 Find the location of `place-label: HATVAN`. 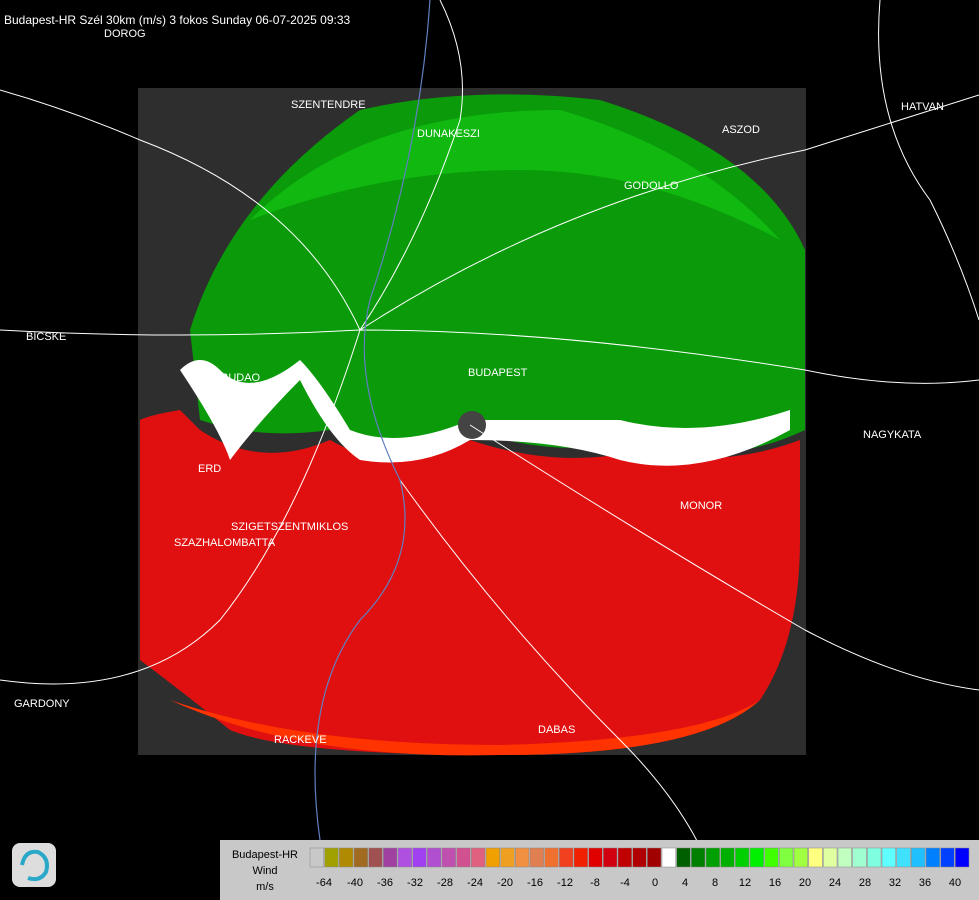

place-label: HATVAN is located at coordinates (922, 107).